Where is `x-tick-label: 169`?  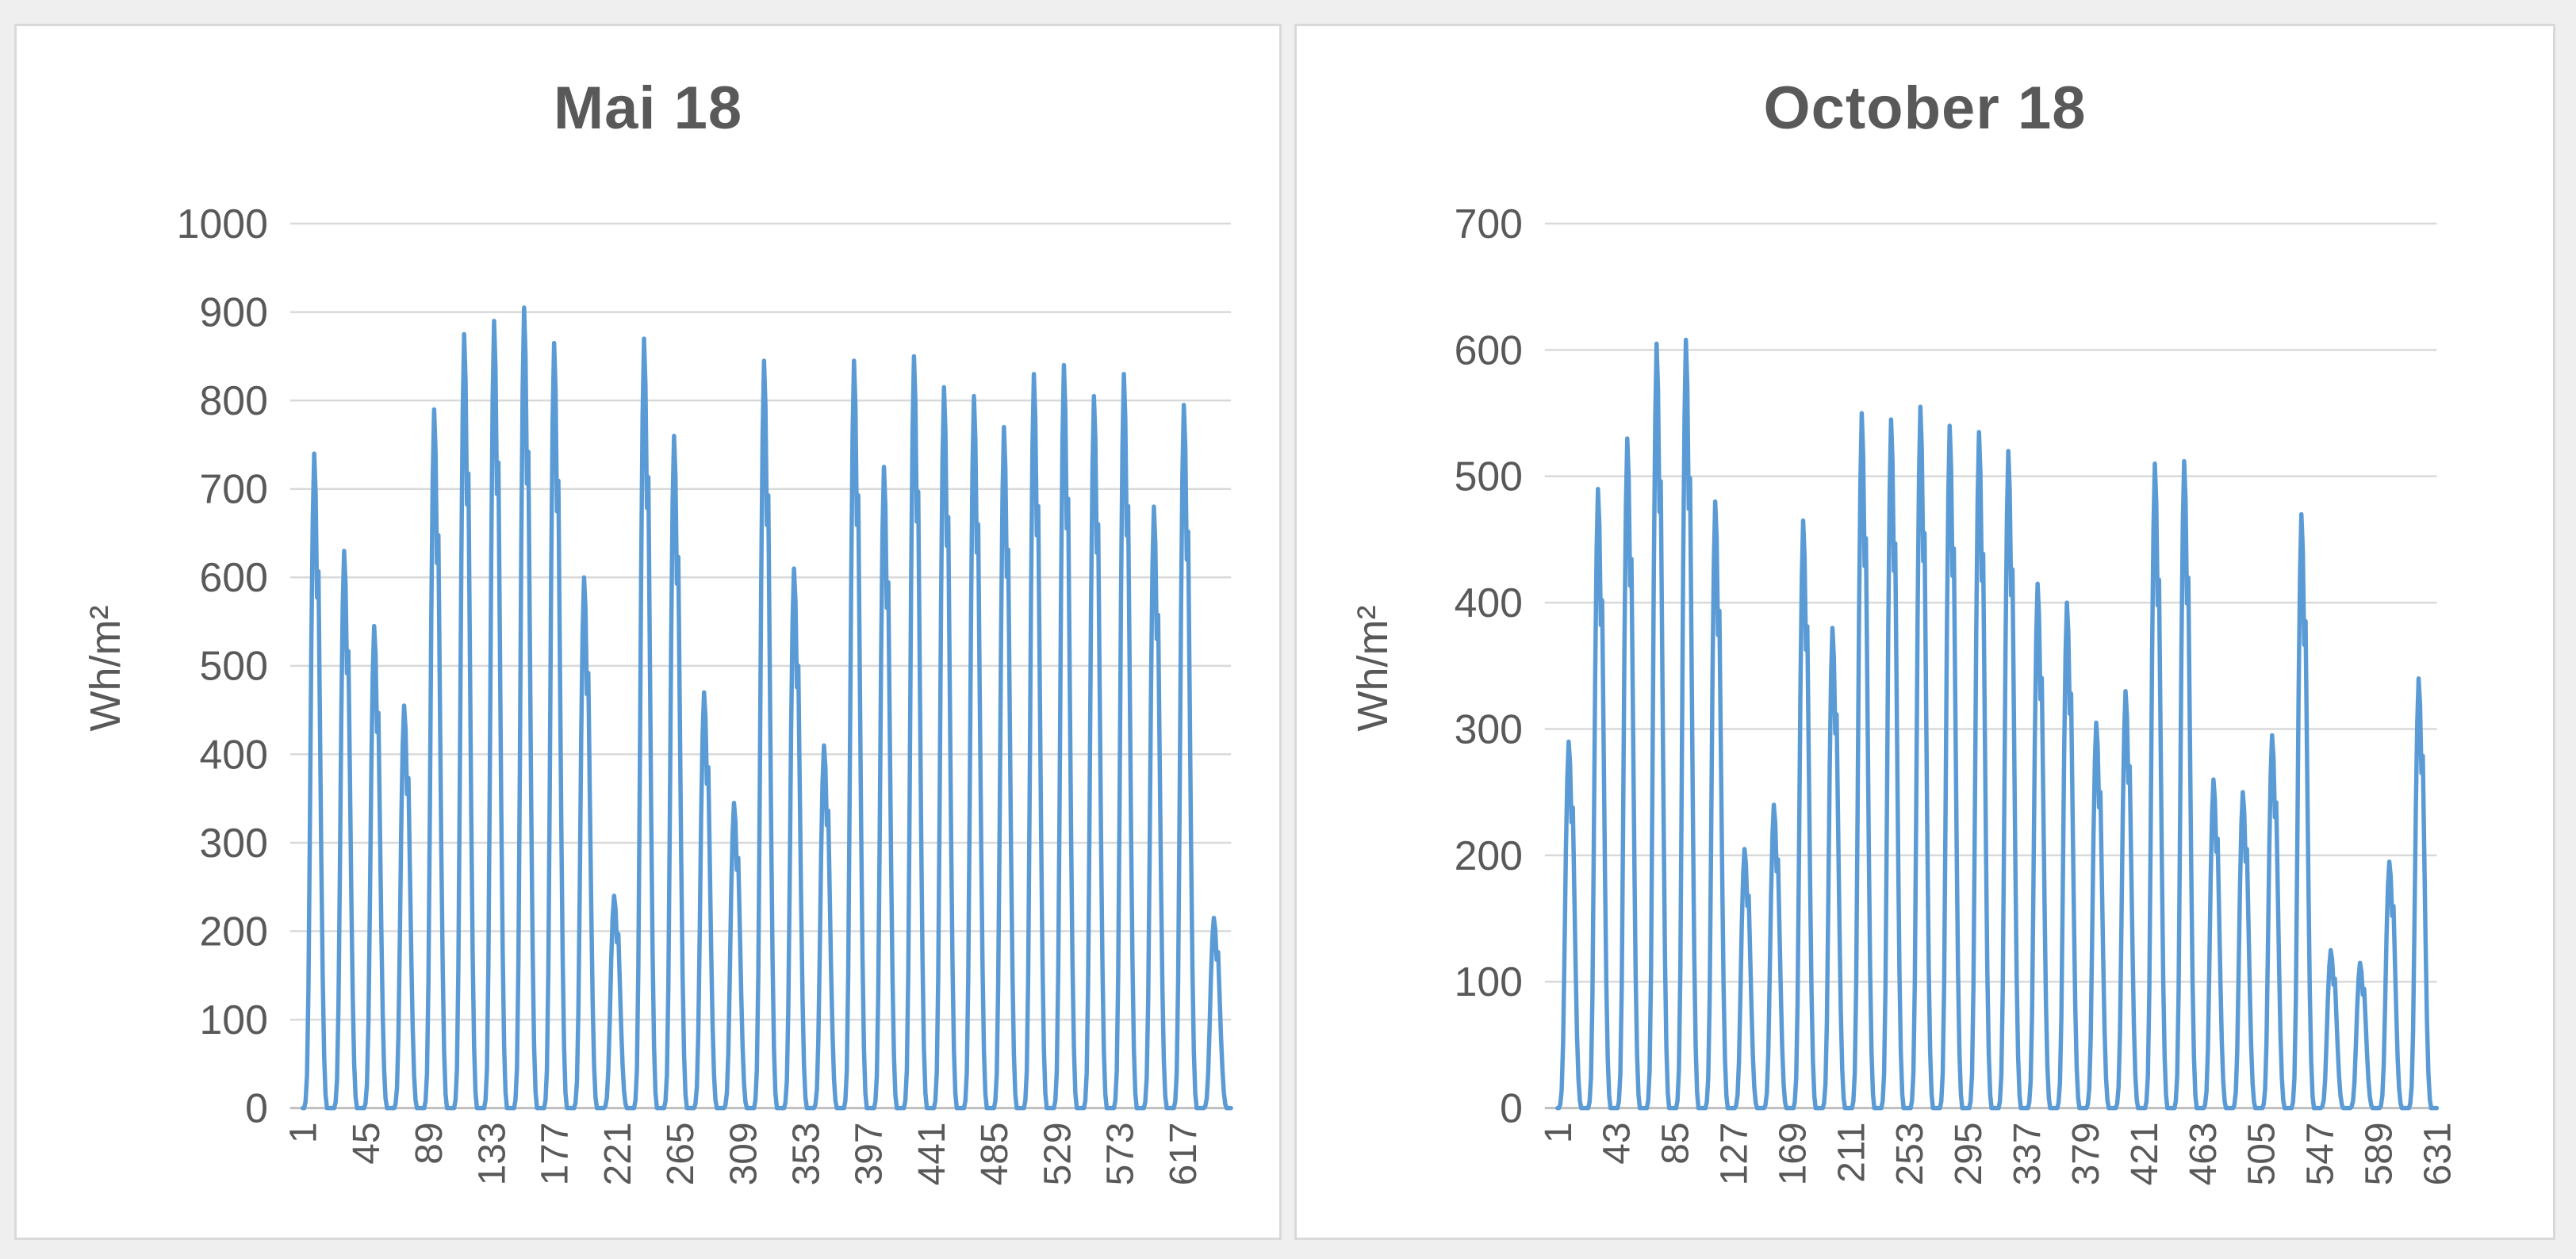 x-tick-label: 169 is located at coordinates (1793, 1154).